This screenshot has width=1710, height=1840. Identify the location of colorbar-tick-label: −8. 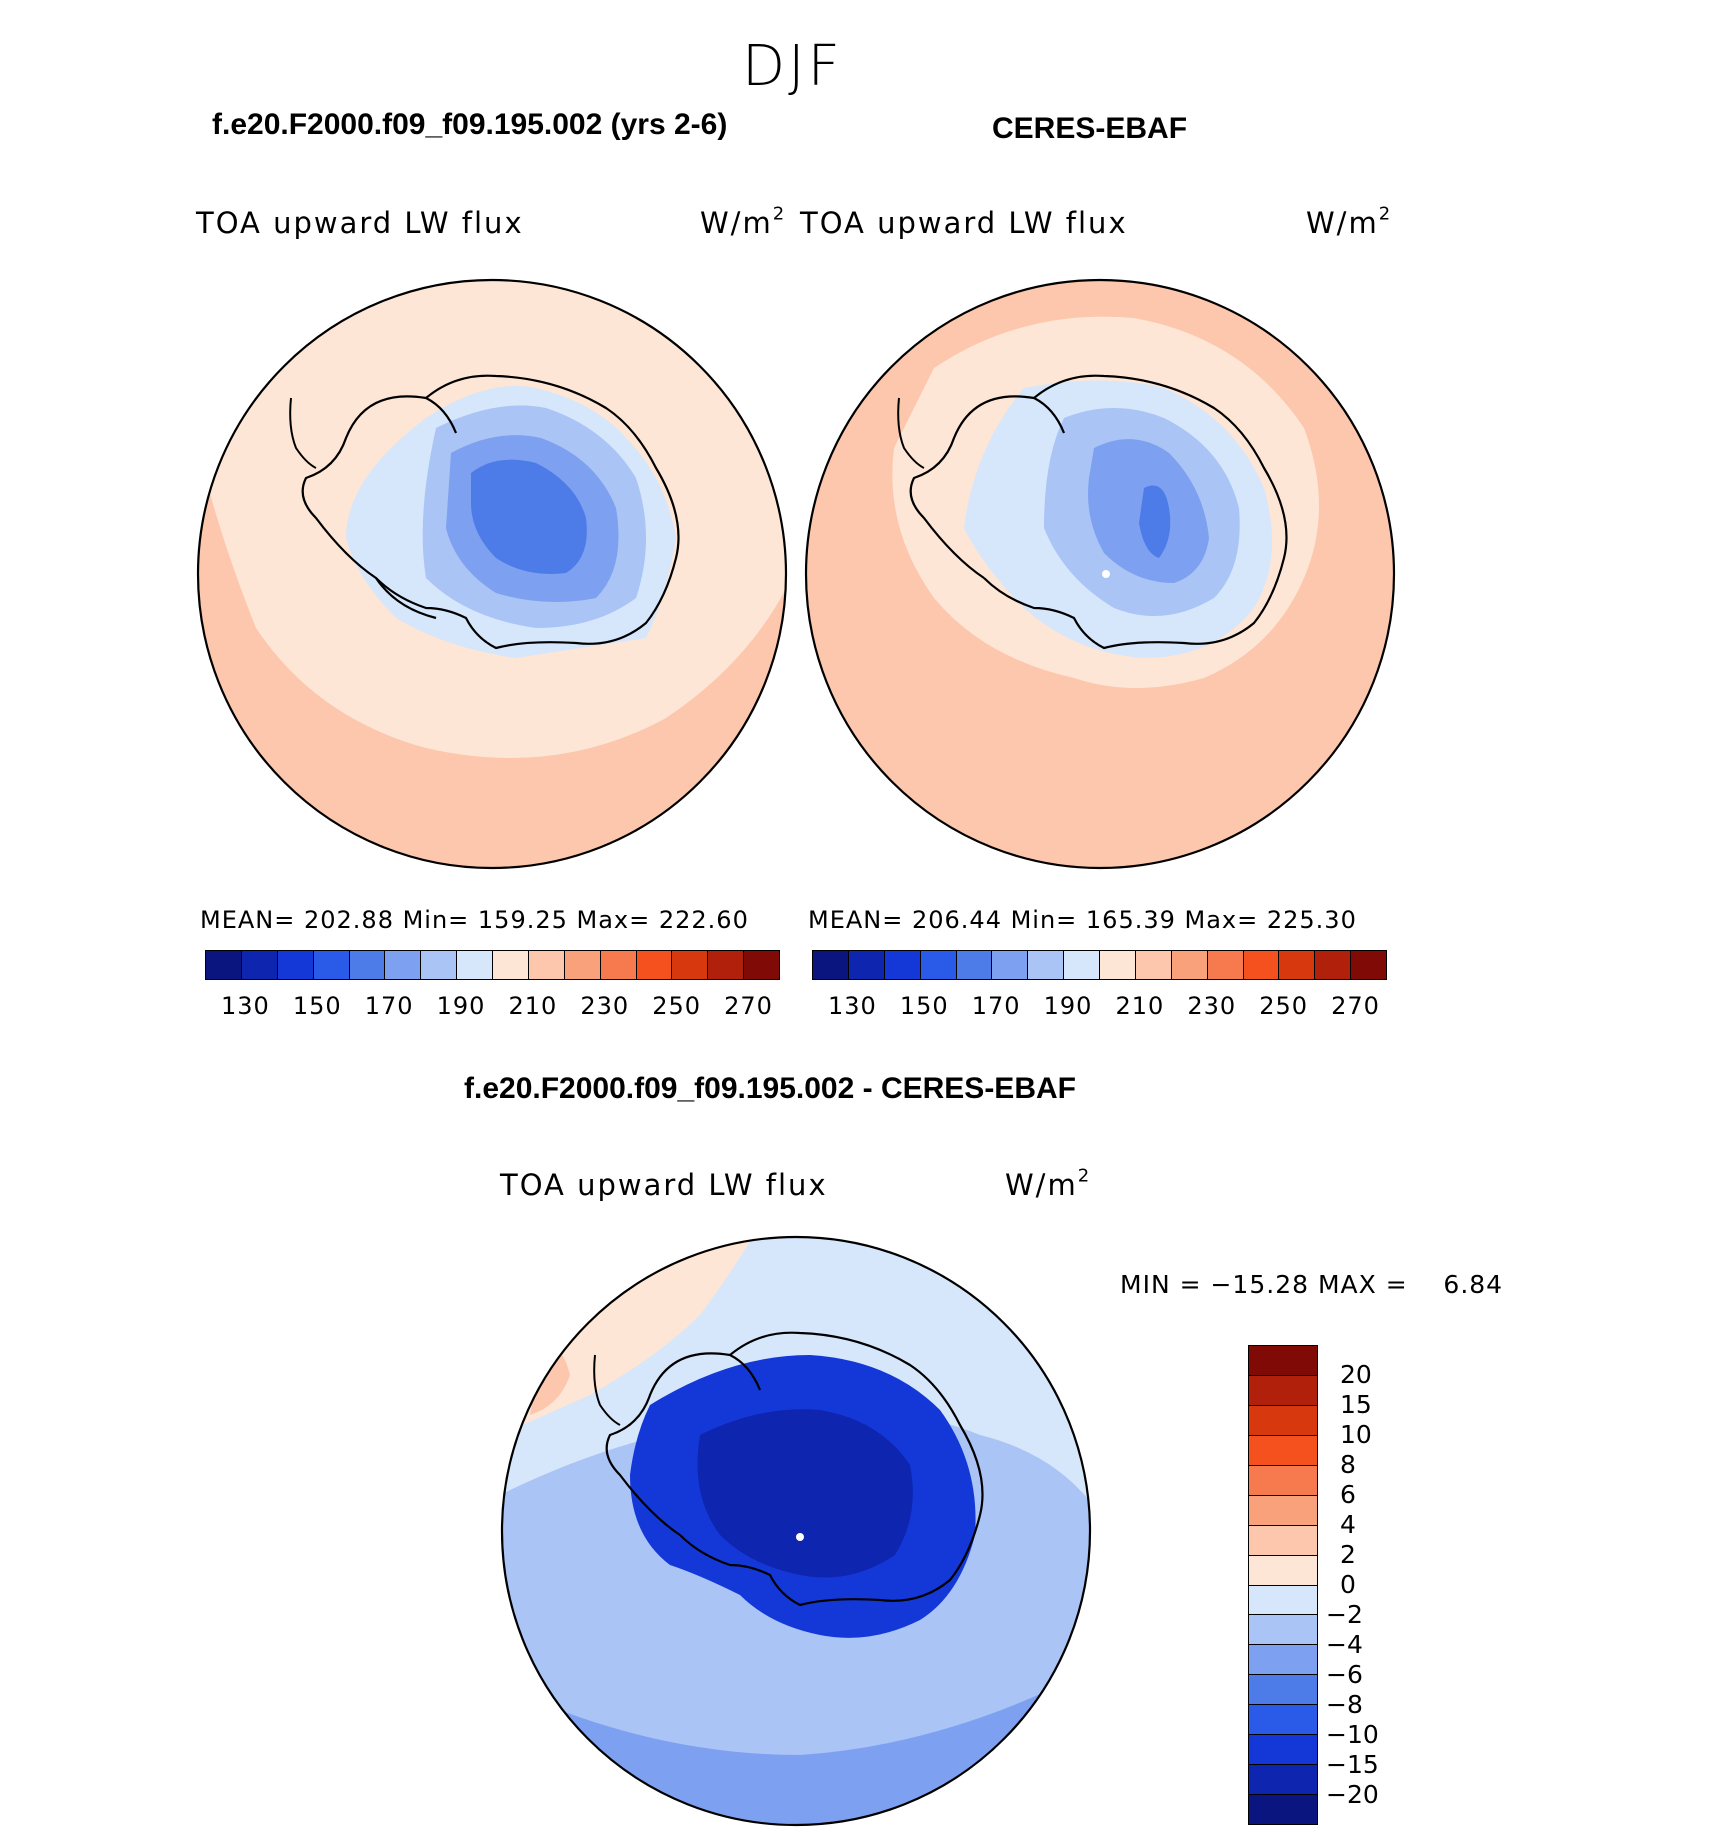
(1344, 1704).